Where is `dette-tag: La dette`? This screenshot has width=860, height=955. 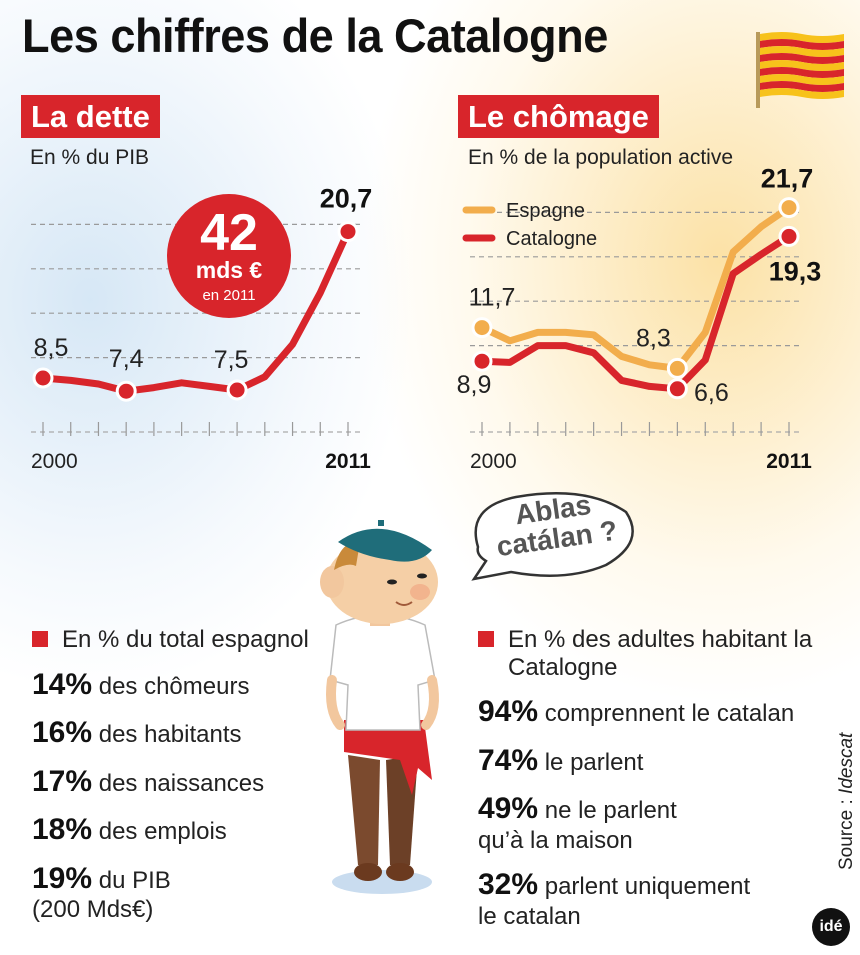 dette-tag: La dette is located at coordinates (90, 116).